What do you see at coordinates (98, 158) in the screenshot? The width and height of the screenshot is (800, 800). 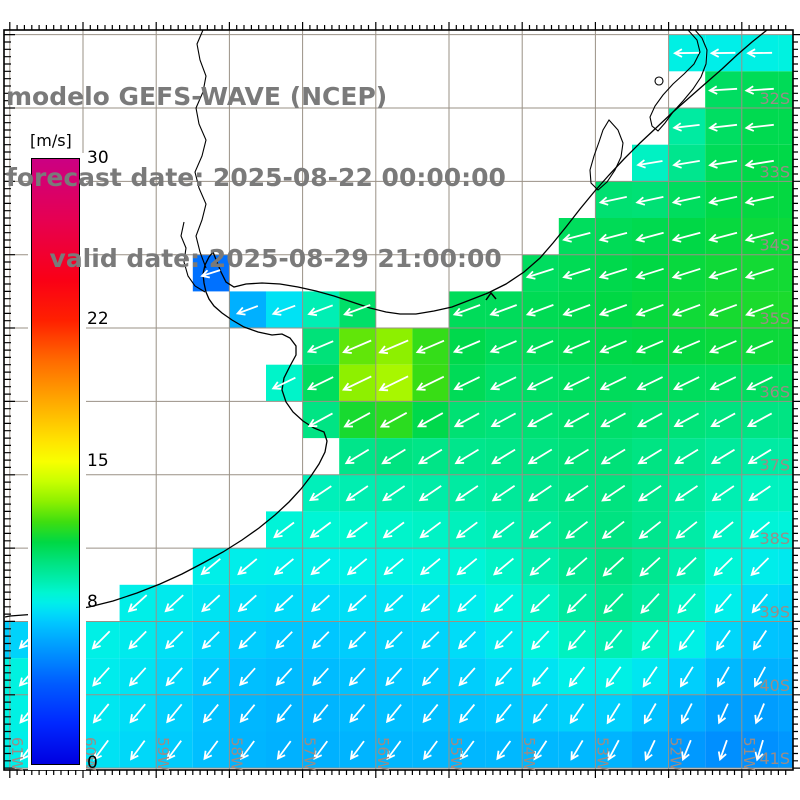 I see `colorbar-tick-label: 30` at bounding box center [98, 158].